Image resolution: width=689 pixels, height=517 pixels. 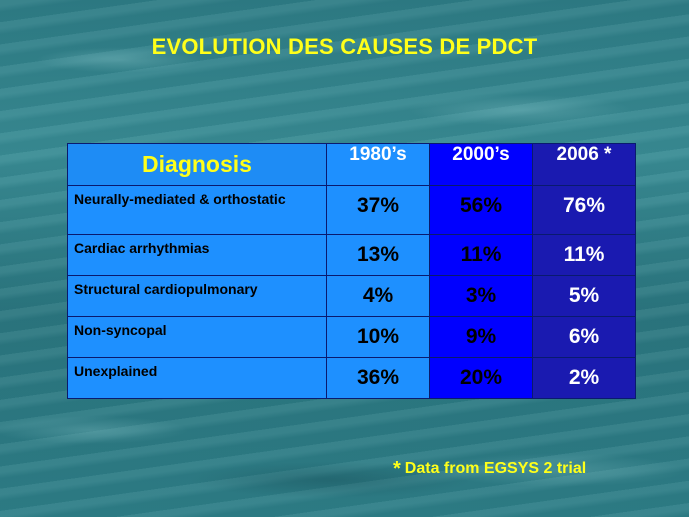 I want to click on cell-2000s: 3%, so click(x=481, y=296).